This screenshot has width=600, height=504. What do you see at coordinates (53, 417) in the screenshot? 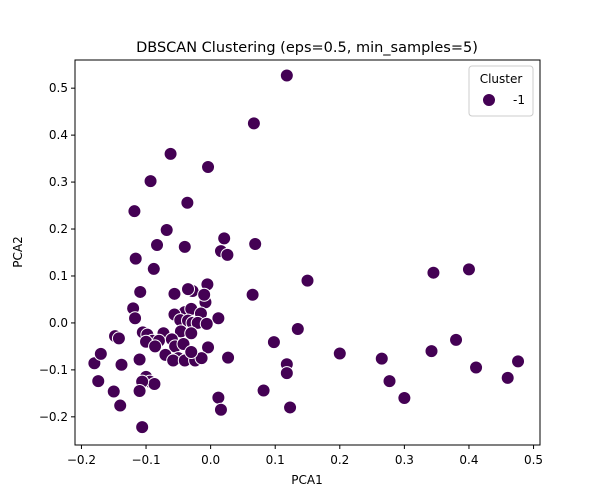
I see `y-tick-label: −0.2` at bounding box center [53, 417].